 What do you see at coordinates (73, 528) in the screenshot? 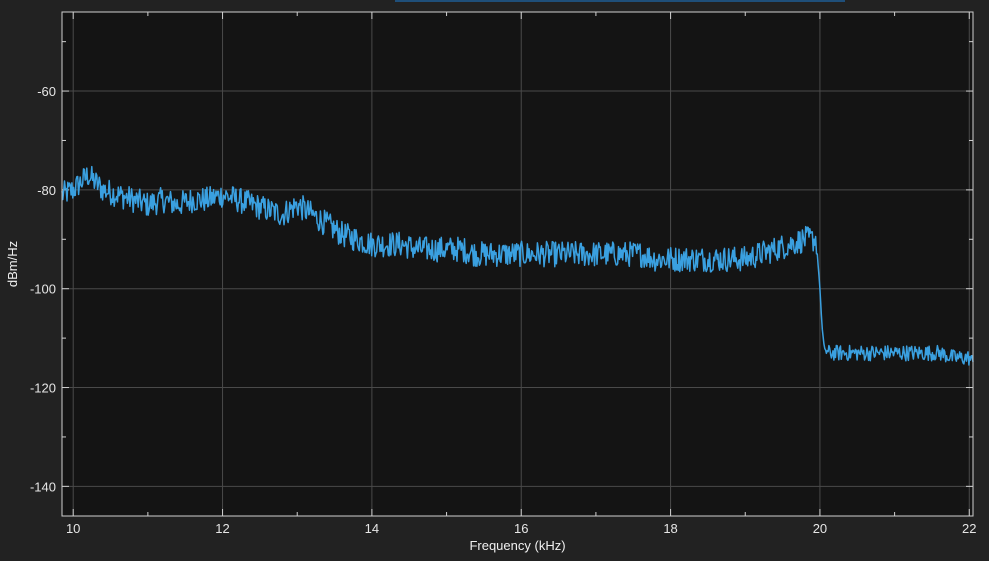
I see `x-tick-label: 10` at bounding box center [73, 528].